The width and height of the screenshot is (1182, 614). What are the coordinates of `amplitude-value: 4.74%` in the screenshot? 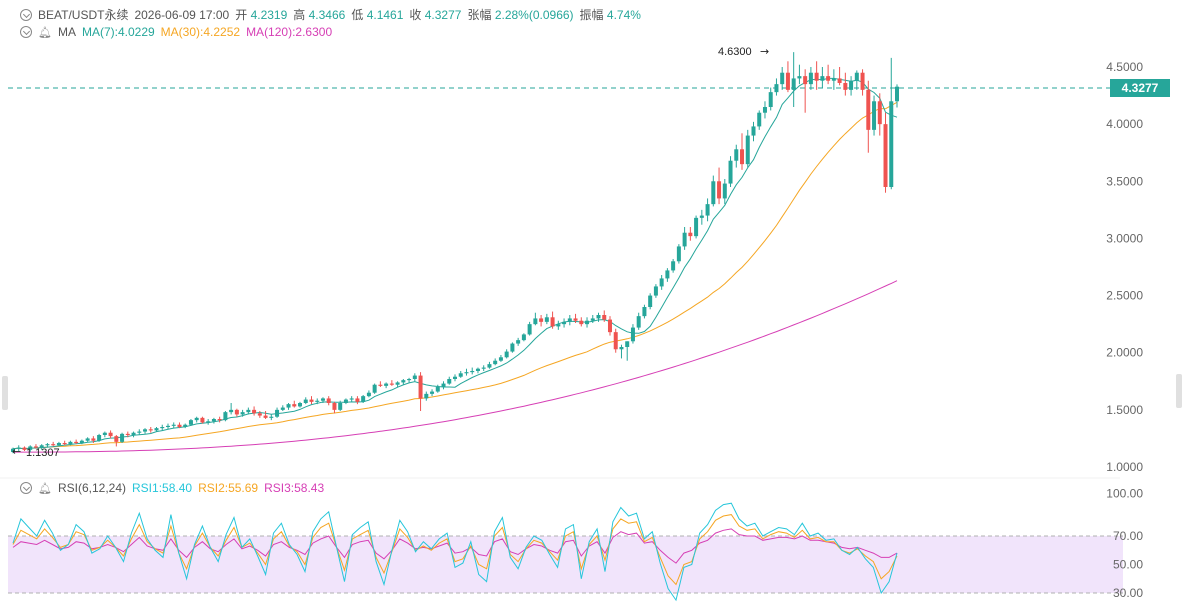 It's located at (623, 15).